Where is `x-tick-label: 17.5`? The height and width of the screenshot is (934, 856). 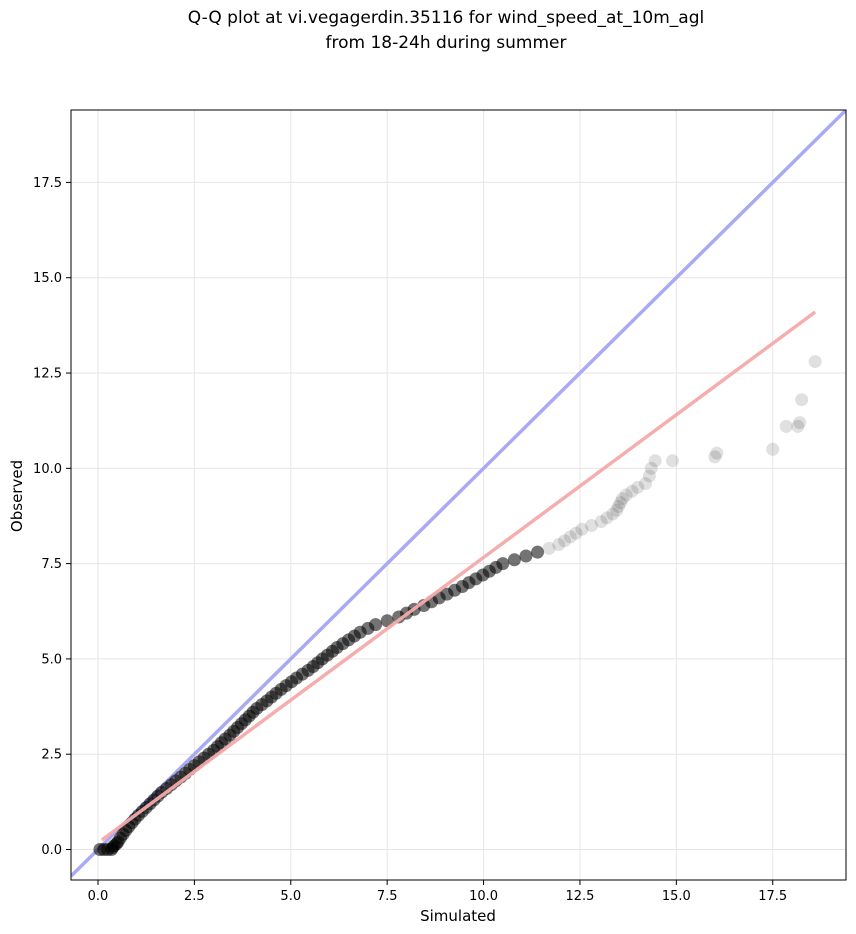
x-tick-label: 17.5 is located at coordinates (772, 896).